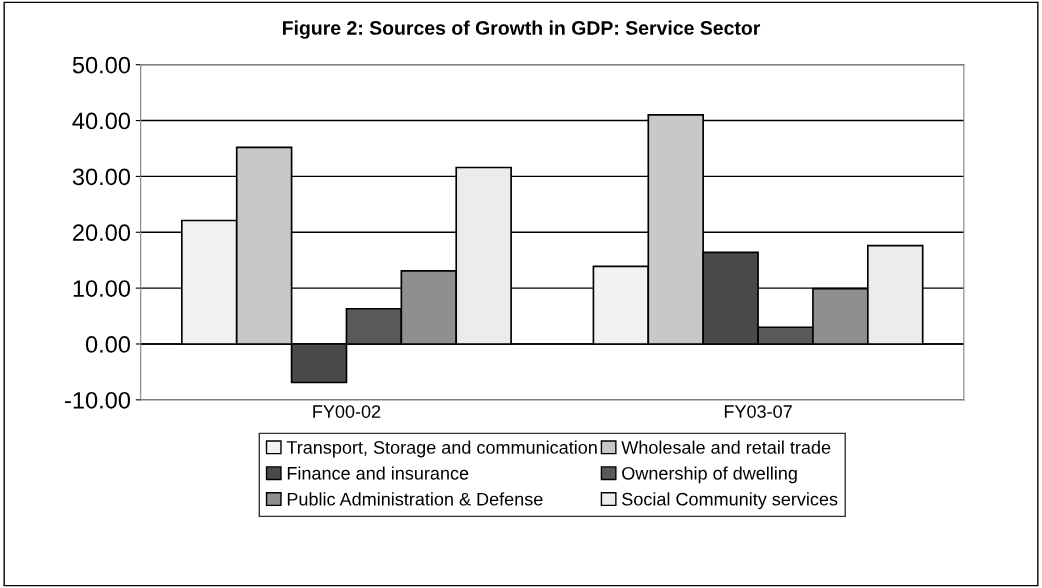  Describe the element at coordinates (102, 233) in the screenshot. I see `y-tick-label: 20.00` at that location.